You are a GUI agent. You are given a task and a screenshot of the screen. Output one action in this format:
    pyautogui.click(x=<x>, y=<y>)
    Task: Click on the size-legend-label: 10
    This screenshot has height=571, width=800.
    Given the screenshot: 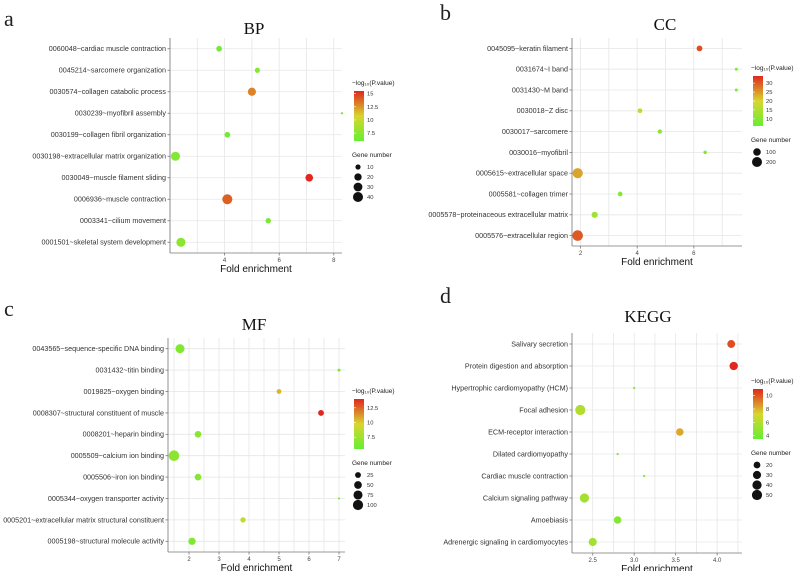 What is the action you would take?
    pyautogui.click(x=370, y=168)
    